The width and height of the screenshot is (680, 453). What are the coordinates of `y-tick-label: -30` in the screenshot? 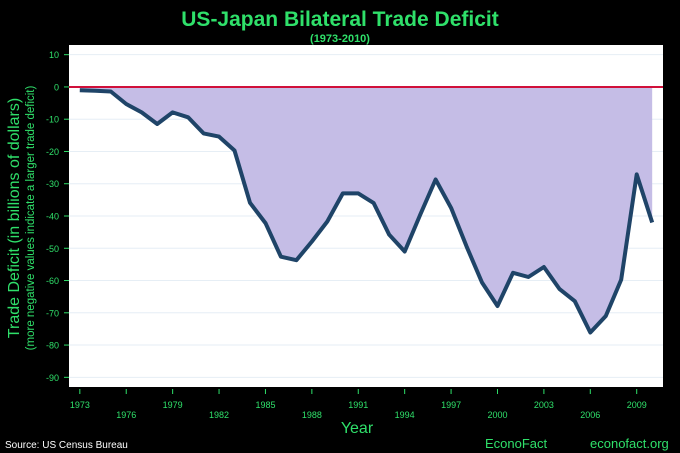 It's located at (52, 184).